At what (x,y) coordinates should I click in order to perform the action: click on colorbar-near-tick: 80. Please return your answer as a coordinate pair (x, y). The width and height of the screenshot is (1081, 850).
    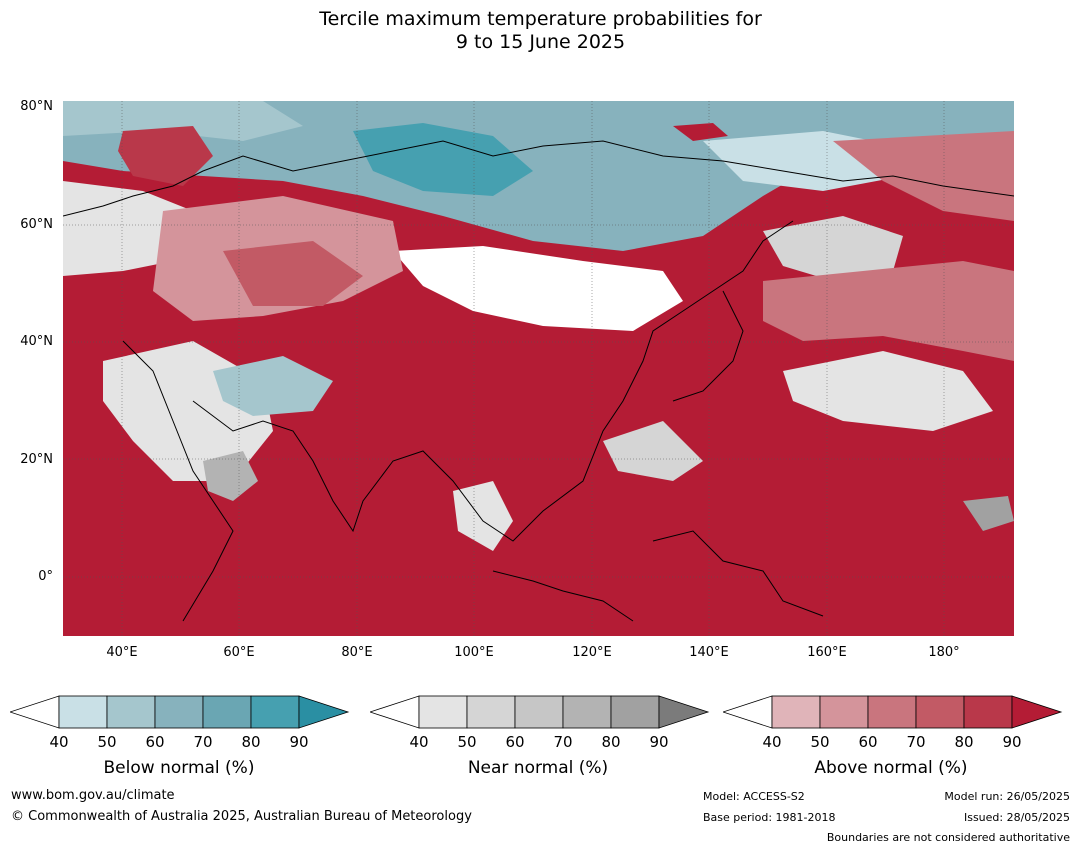
    Looking at the image, I should click on (611, 742).